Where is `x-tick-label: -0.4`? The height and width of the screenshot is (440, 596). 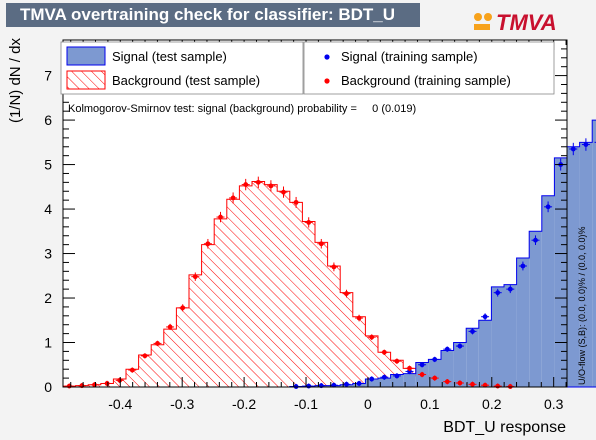 x-tick-label: -0.4 is located at coordinates (120, 404).